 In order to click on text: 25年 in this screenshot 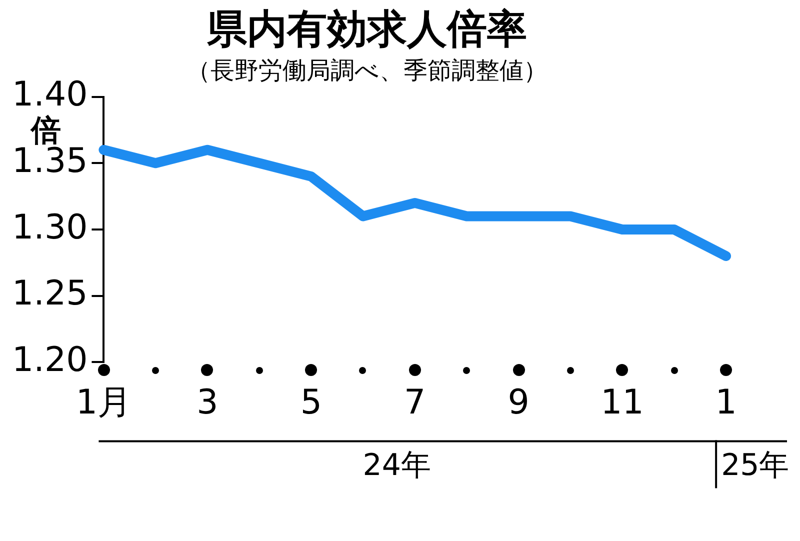, I will do `click(755, 465)`.